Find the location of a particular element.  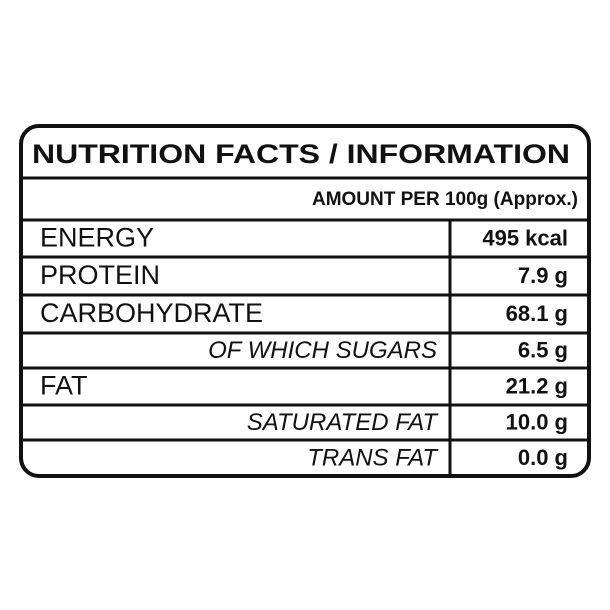

nutrient-amount: 0.0 g is located at coordinates (543, 457).